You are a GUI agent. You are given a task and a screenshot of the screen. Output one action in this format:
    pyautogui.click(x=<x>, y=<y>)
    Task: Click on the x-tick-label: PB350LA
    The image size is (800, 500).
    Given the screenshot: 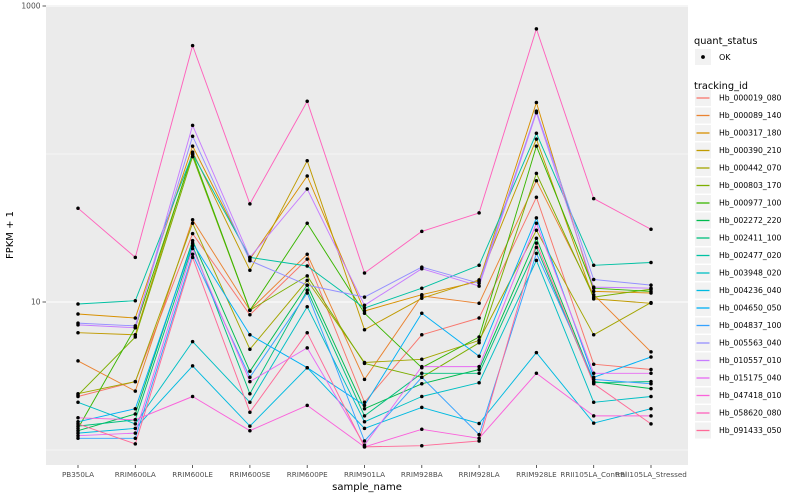 What is the action you would take?
    pyautogui.click(x=78, y=474)
    